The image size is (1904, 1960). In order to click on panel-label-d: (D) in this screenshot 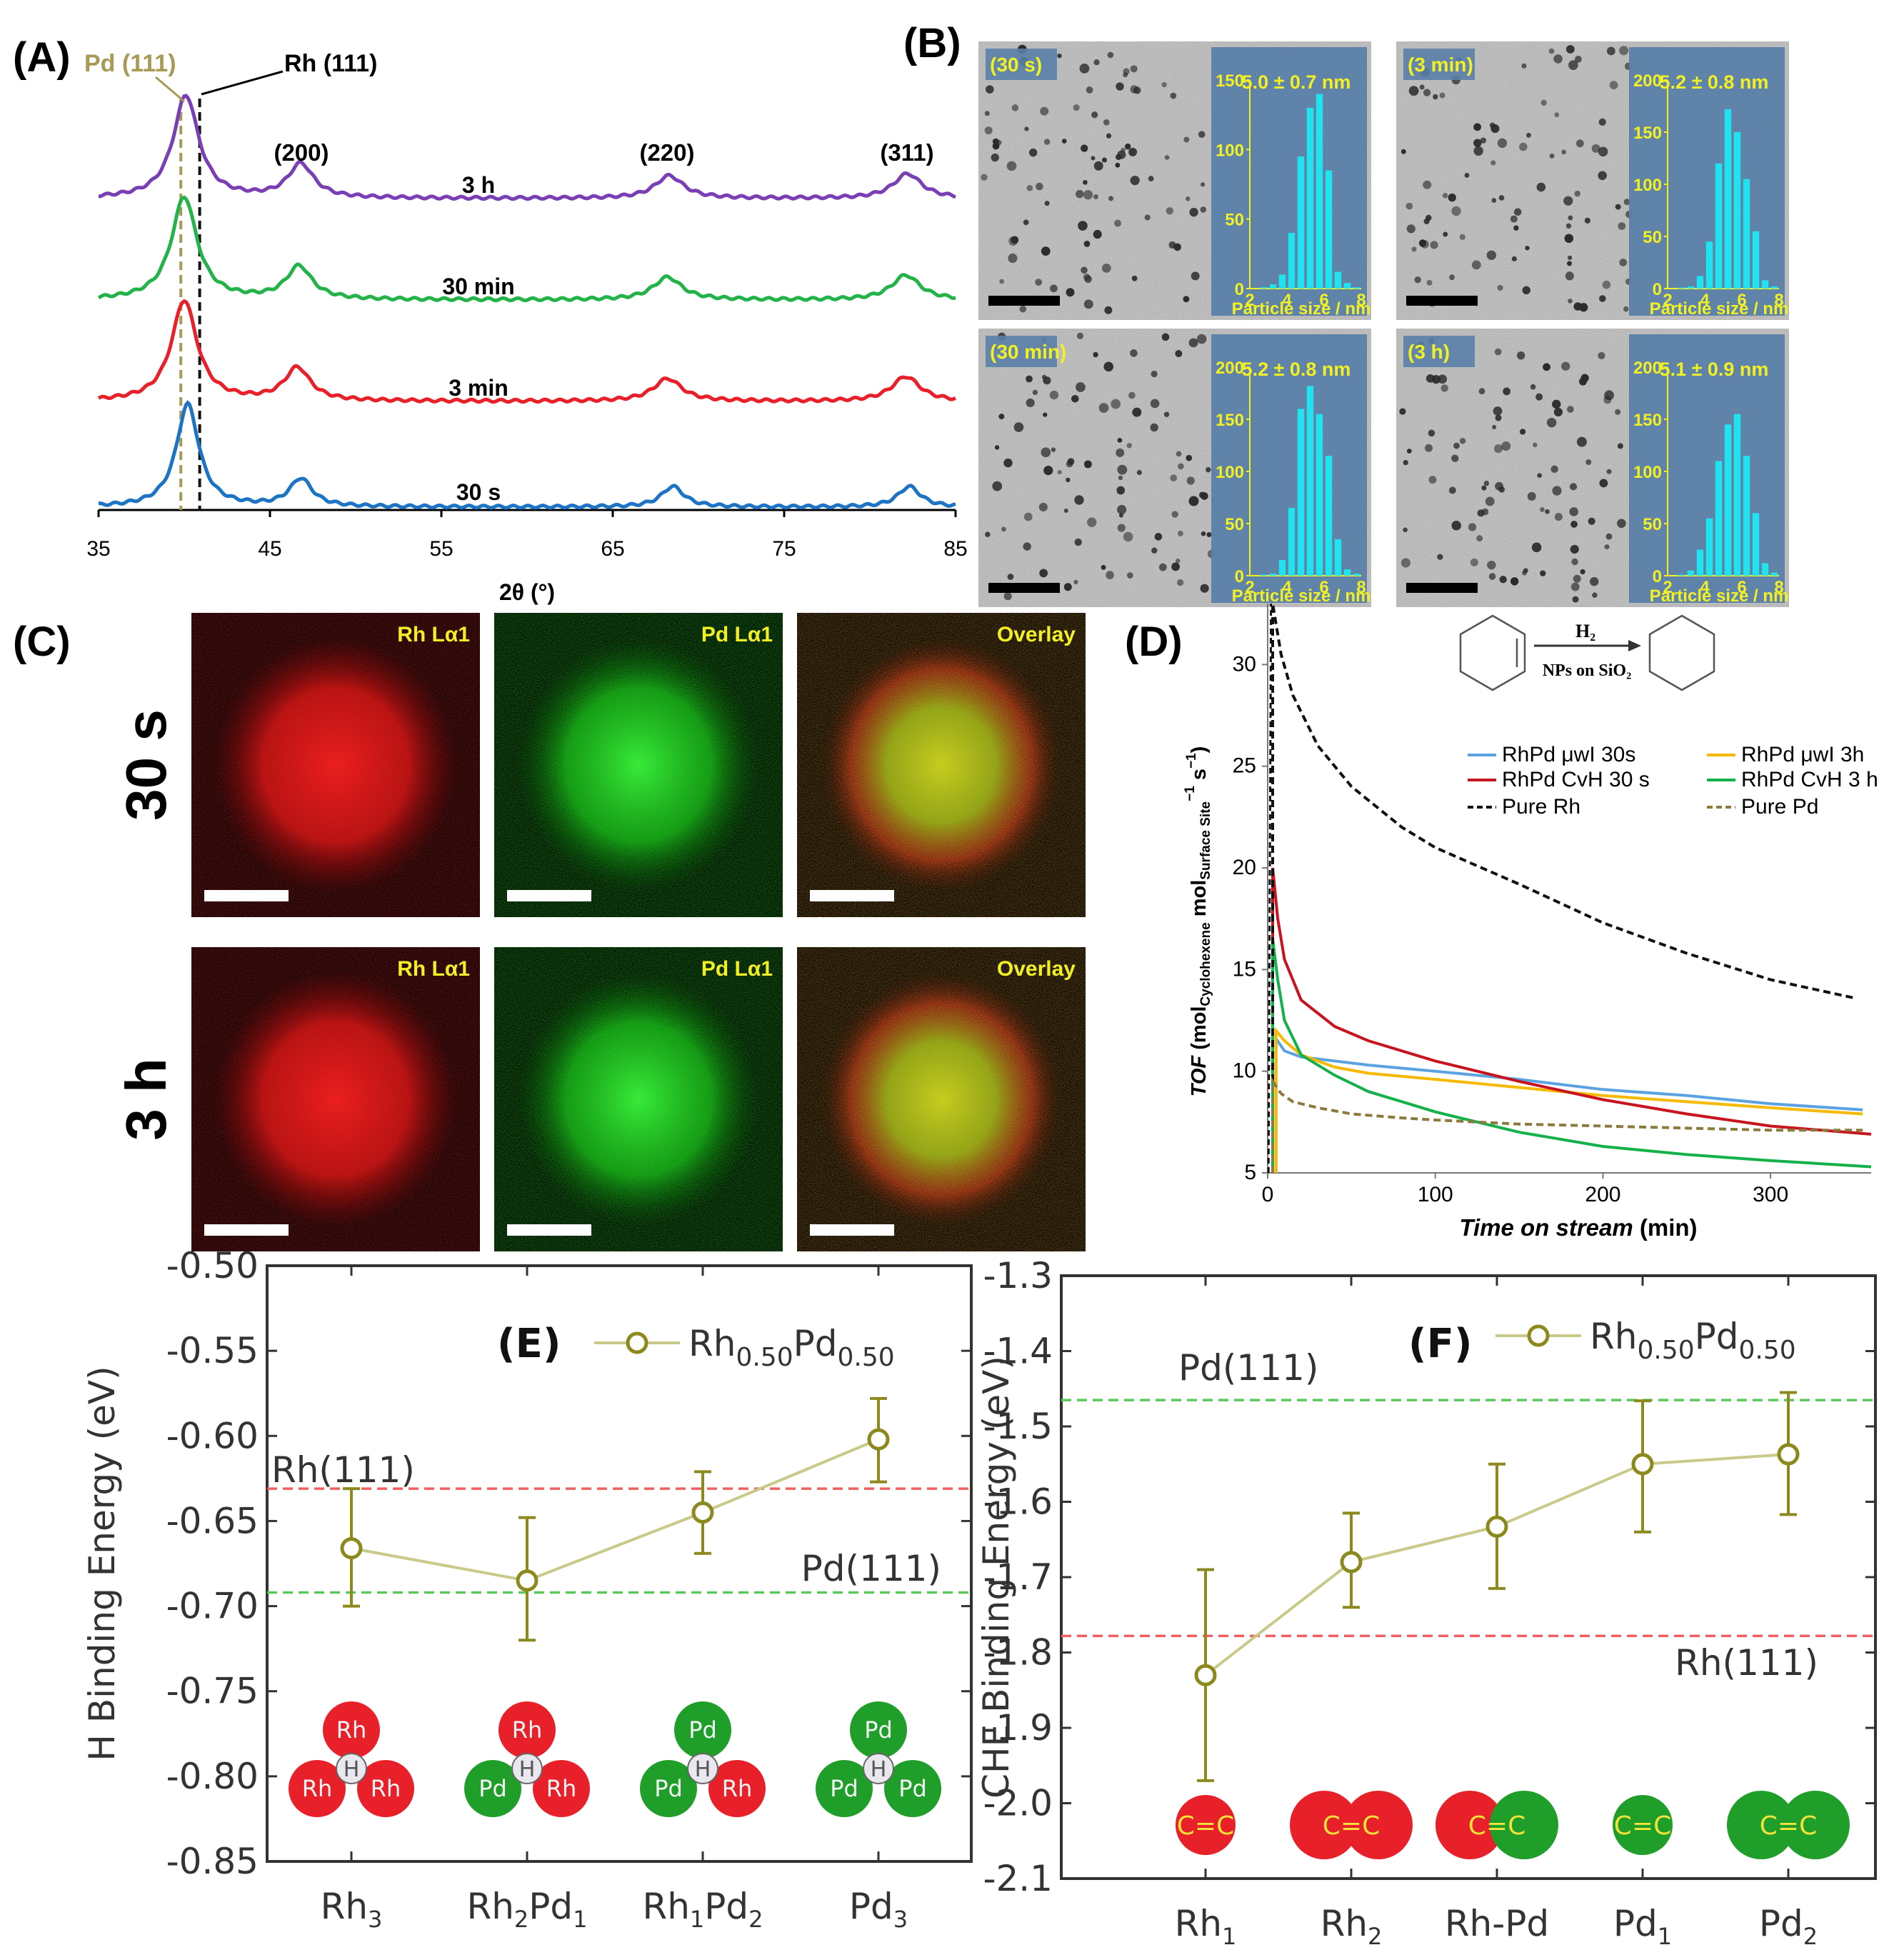, I will do `click(1154, 642)`.